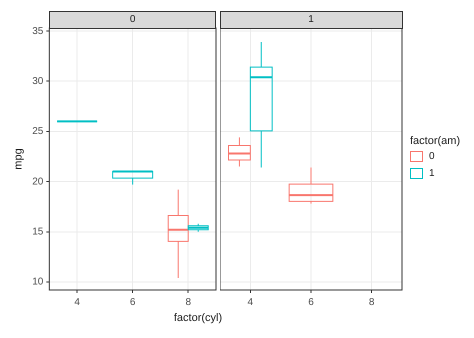  What do you see at coordinates (38, 81) in the screenshot?
I see `y-tick-label: 30` at bounding box center [38, 81].